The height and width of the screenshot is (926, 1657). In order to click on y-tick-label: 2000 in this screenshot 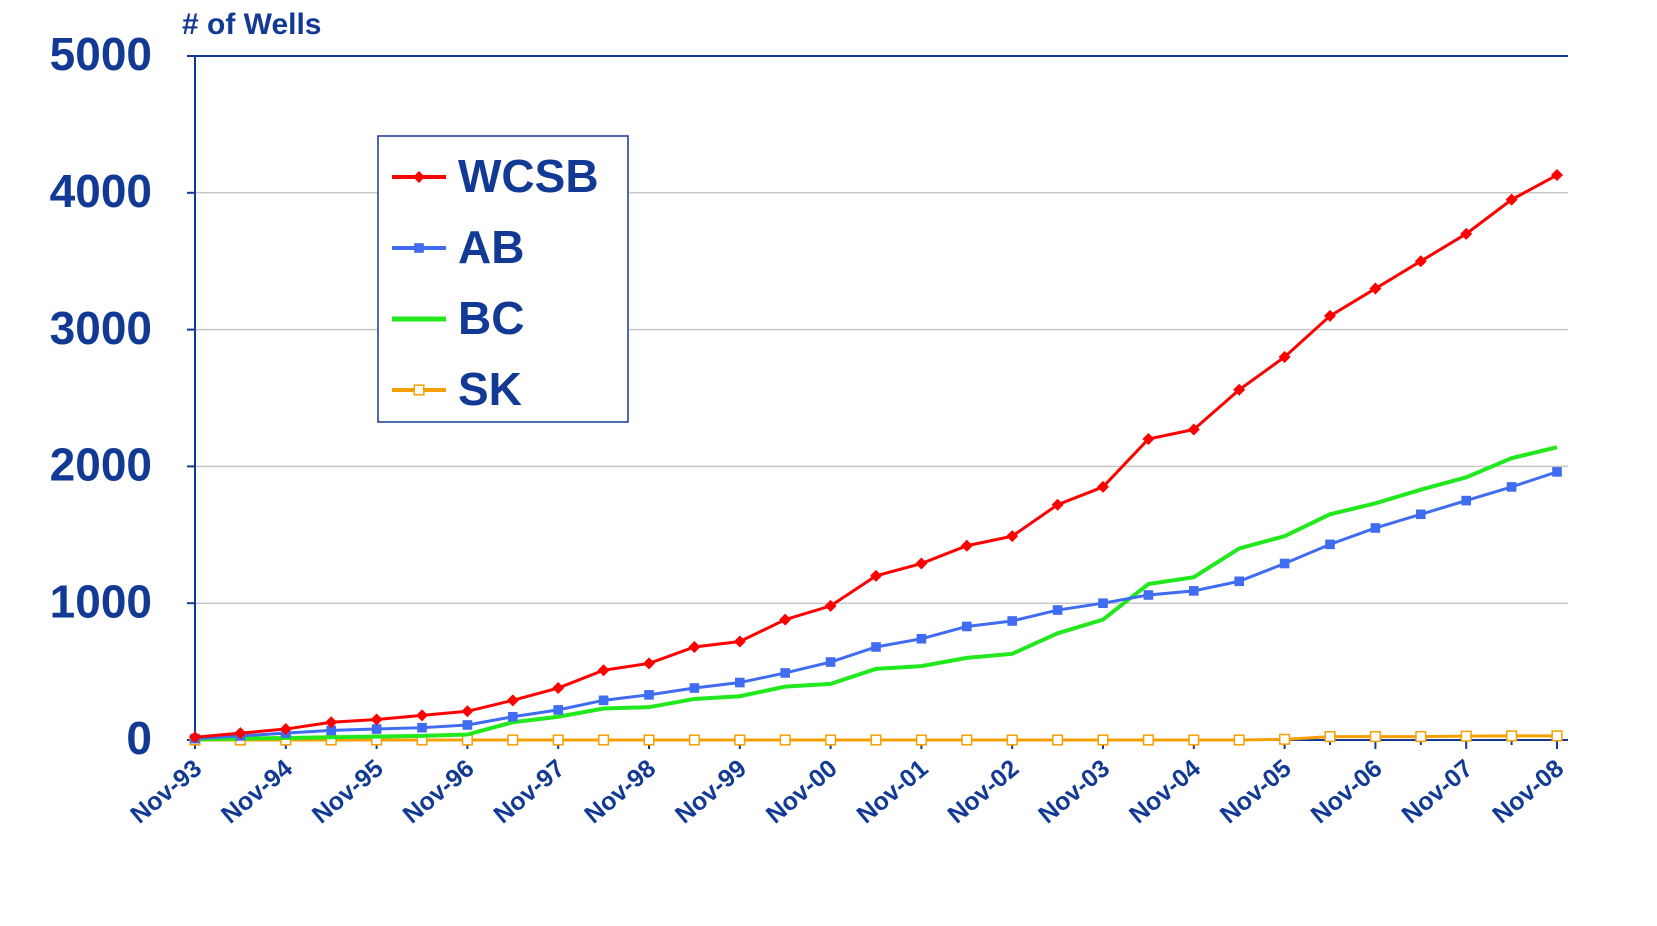, I will do `click(101, 465)`.